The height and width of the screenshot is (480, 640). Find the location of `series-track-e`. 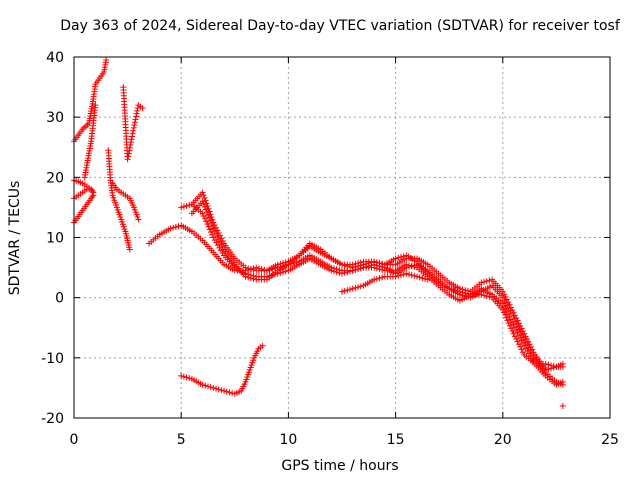

series-track-e is located at coordinates (119, 200).